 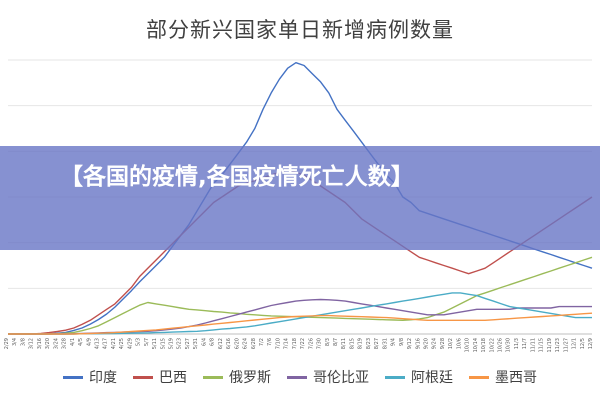 What do you see at coordinates (550, 345) in the screenshot?
I see `x-tick-label: 11/19` at bounding box center [550, 345].